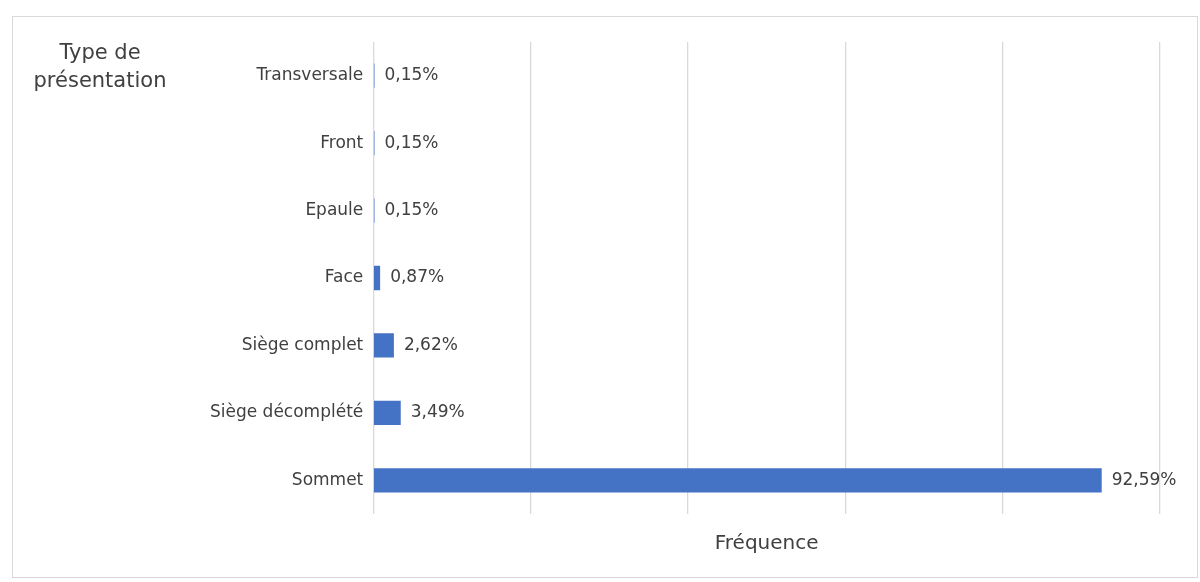 Image resolution: width=1200 pixels, height=582 pixels. What do you see at coordinates (309, 74) in the screenshot?
I see `y-tick-label: Transversale` at bounding box center [309, 74].